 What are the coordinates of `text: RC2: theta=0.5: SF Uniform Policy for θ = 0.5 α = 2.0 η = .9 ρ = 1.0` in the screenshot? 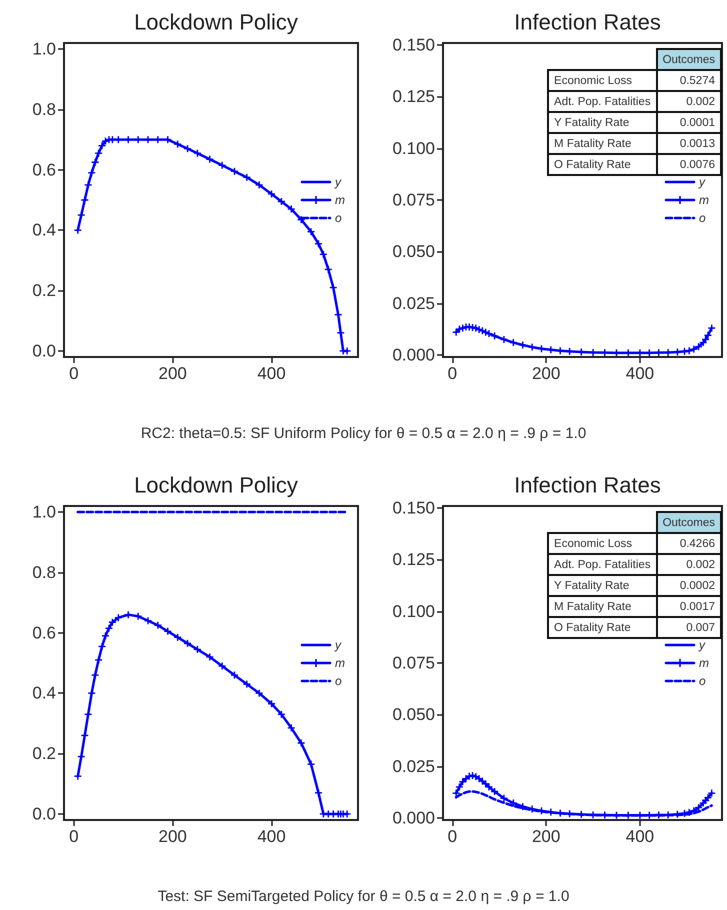 It's located at (364, 433).